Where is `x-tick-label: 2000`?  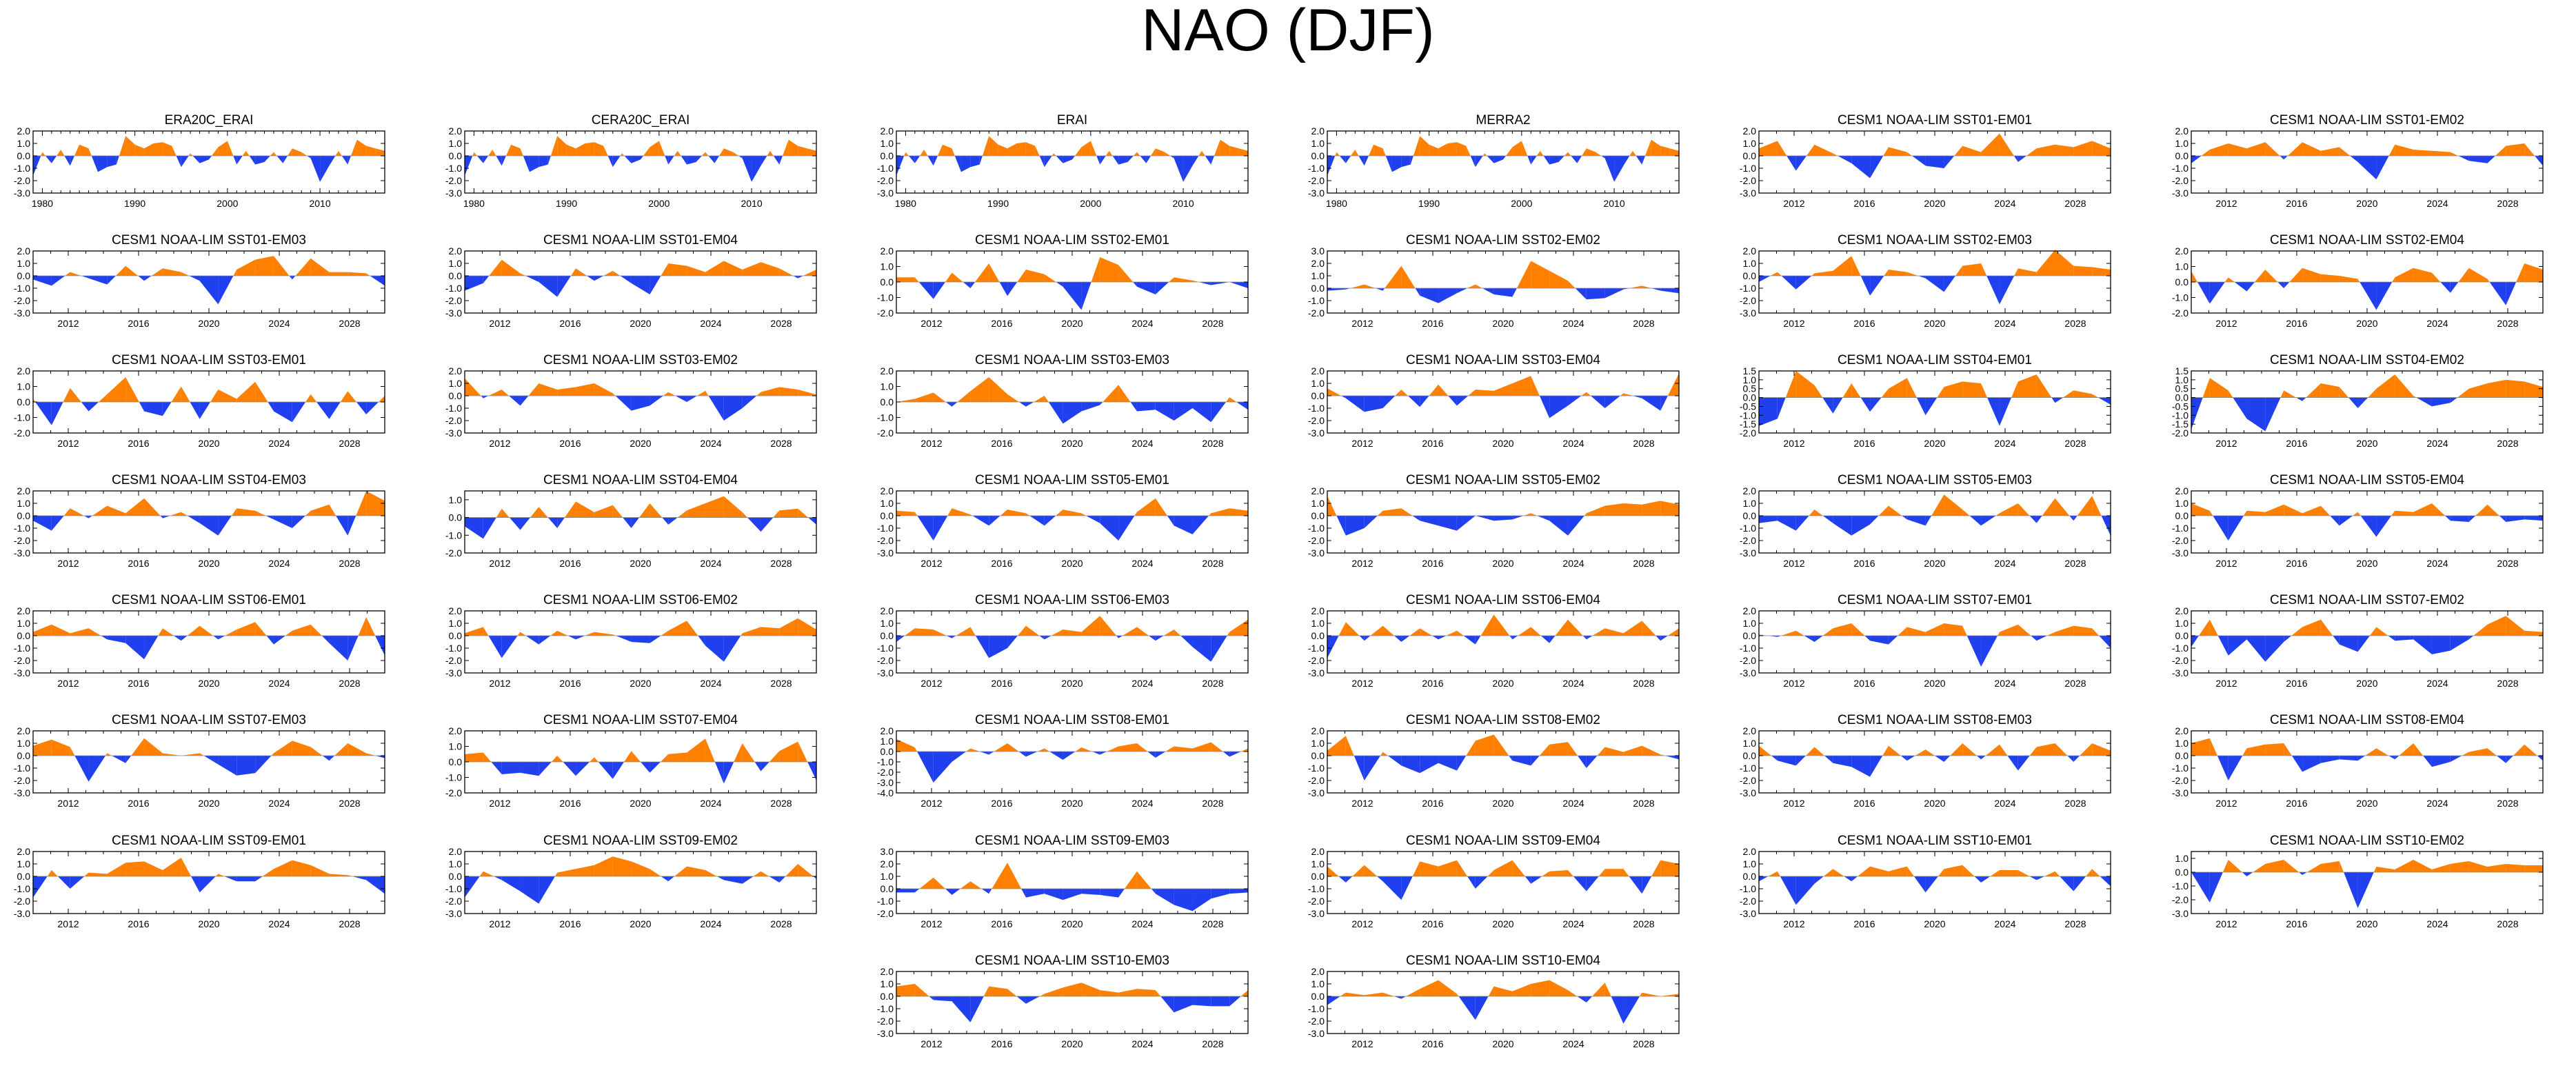
x-tick-label: 2000 is located at coordinates (1090, 203).